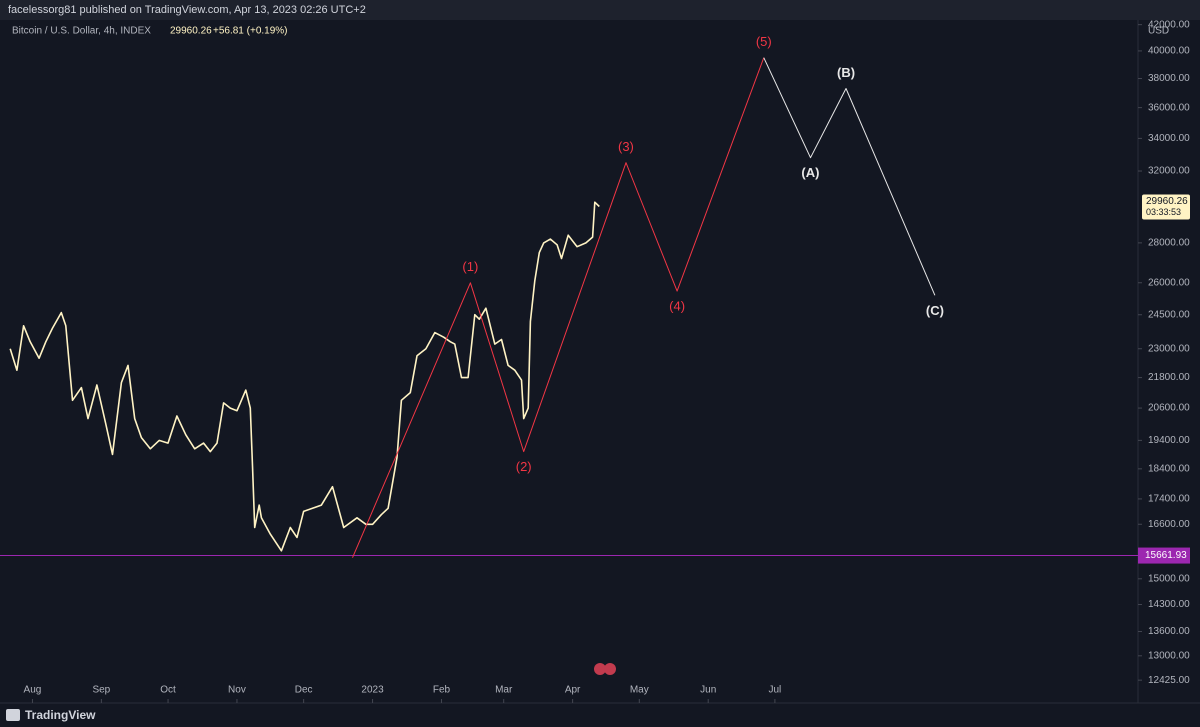 This screenshot has width=1200, height=727. I want to click on y-tick-label: 20600.00, so click(1169, 408).